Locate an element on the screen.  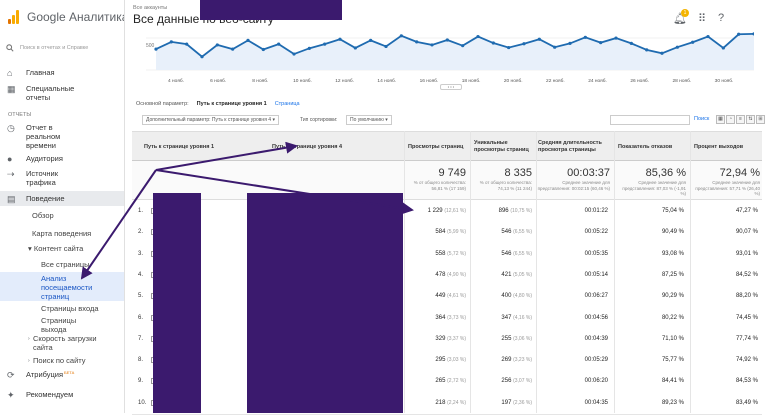
sidebar-item-site-speed: › Скорость загрузки сайта is located at coordinates (62, 343).